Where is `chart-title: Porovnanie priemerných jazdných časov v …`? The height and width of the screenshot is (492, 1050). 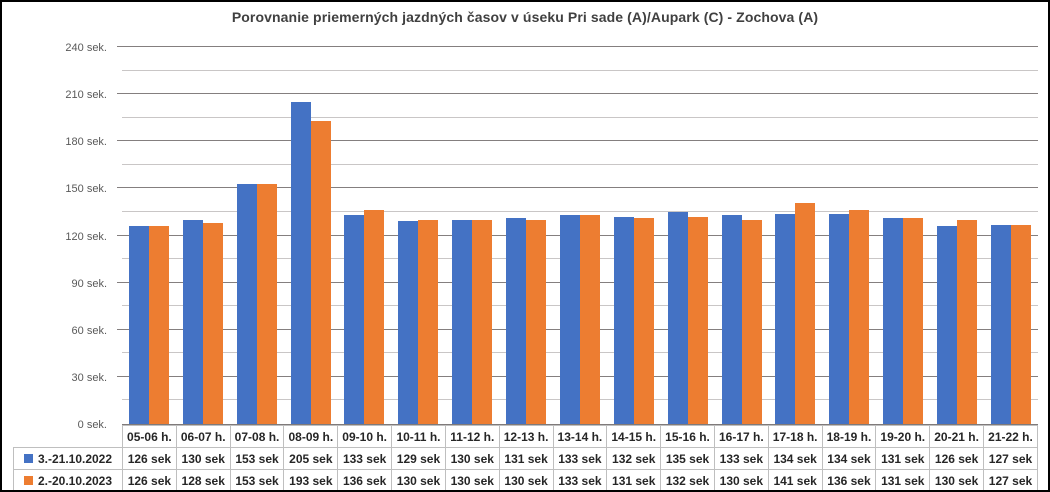 chart-title: Porovnanie priemerných jazdných časov v … is located at coordinates (525, 17).